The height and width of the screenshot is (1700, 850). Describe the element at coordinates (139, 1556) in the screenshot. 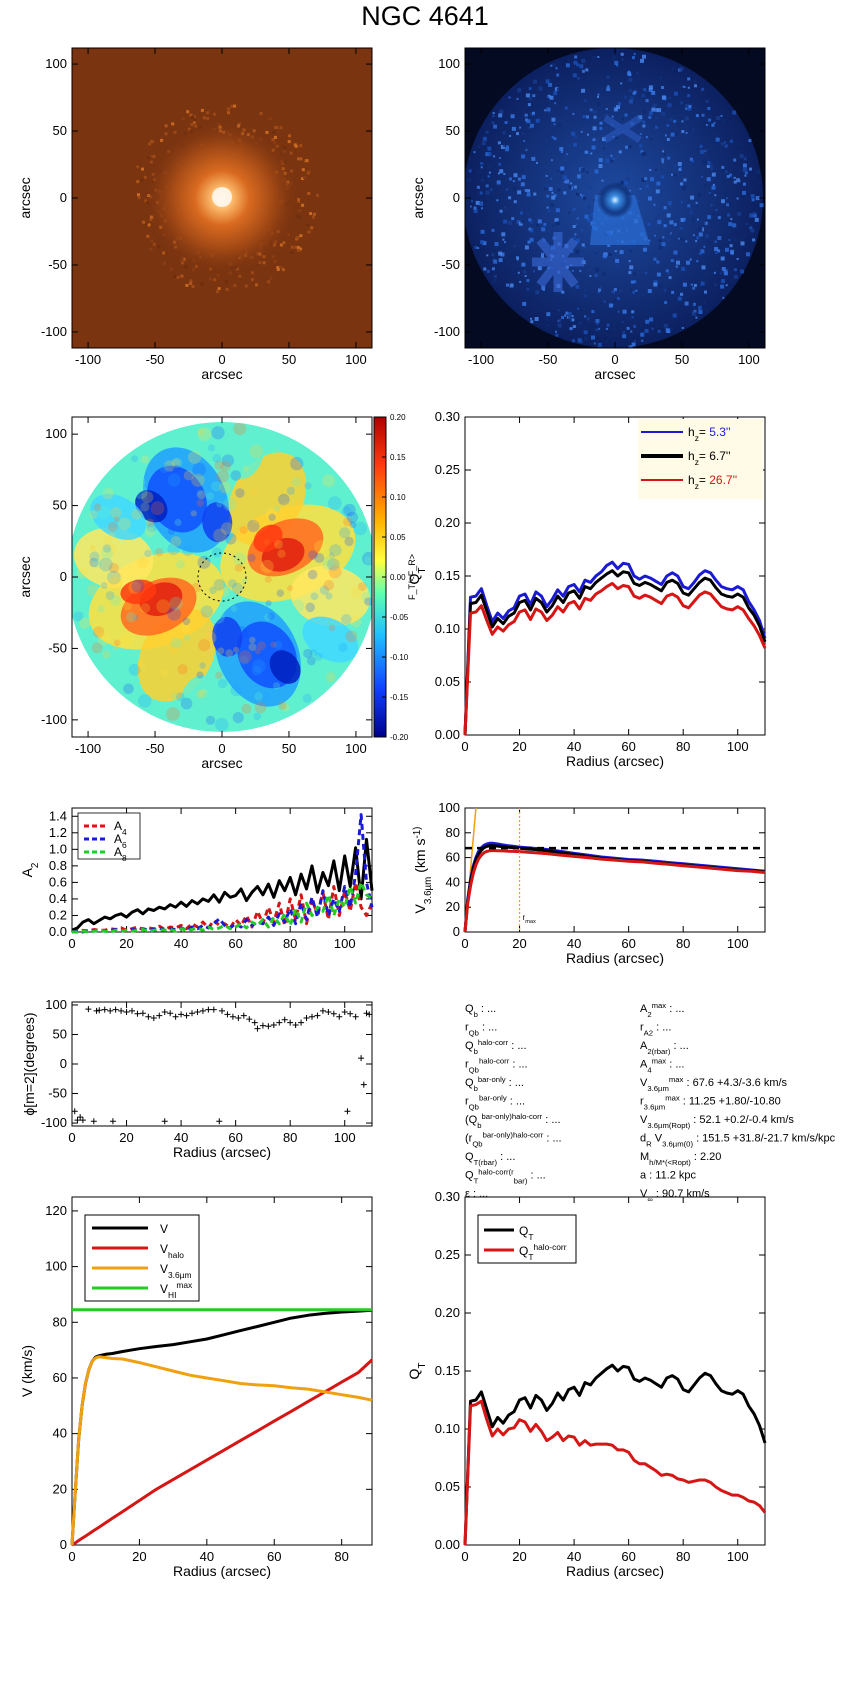

I see `x-tick-label: 20` at that location.